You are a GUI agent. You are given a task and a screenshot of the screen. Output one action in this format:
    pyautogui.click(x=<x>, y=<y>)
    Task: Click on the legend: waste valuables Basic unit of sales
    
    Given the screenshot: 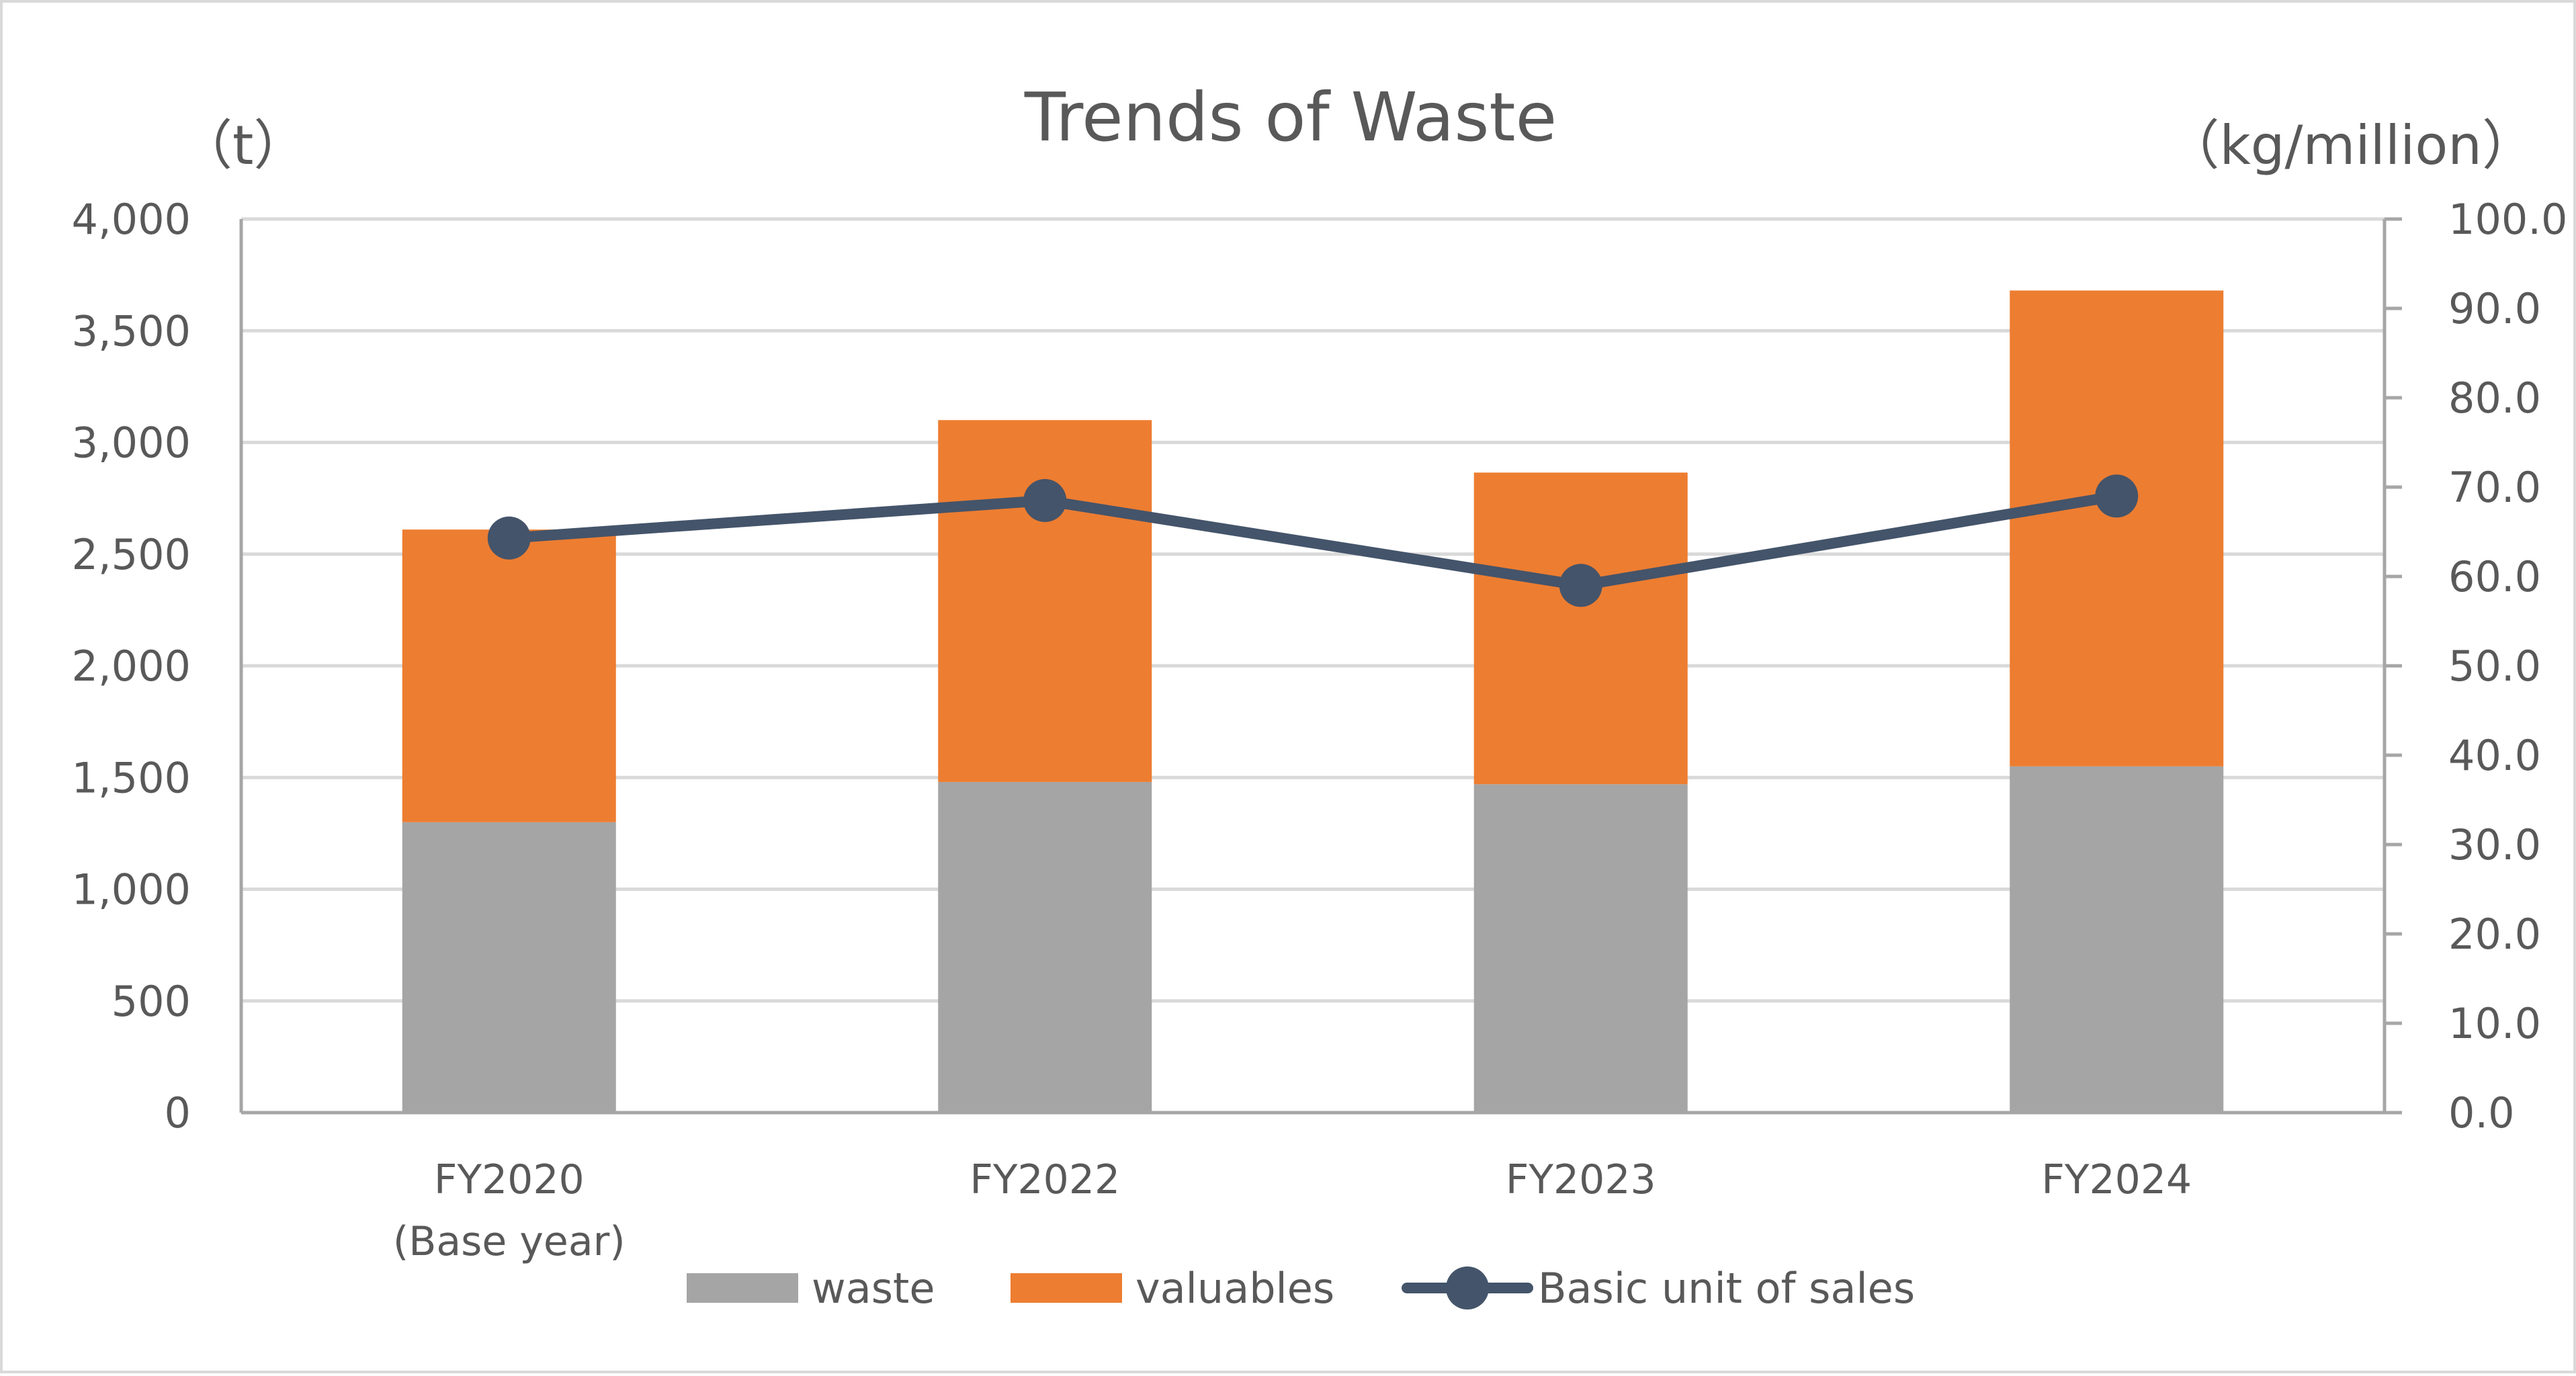 What is the action you would take?
    pyautogui.click(x=1301, y=1288)
    